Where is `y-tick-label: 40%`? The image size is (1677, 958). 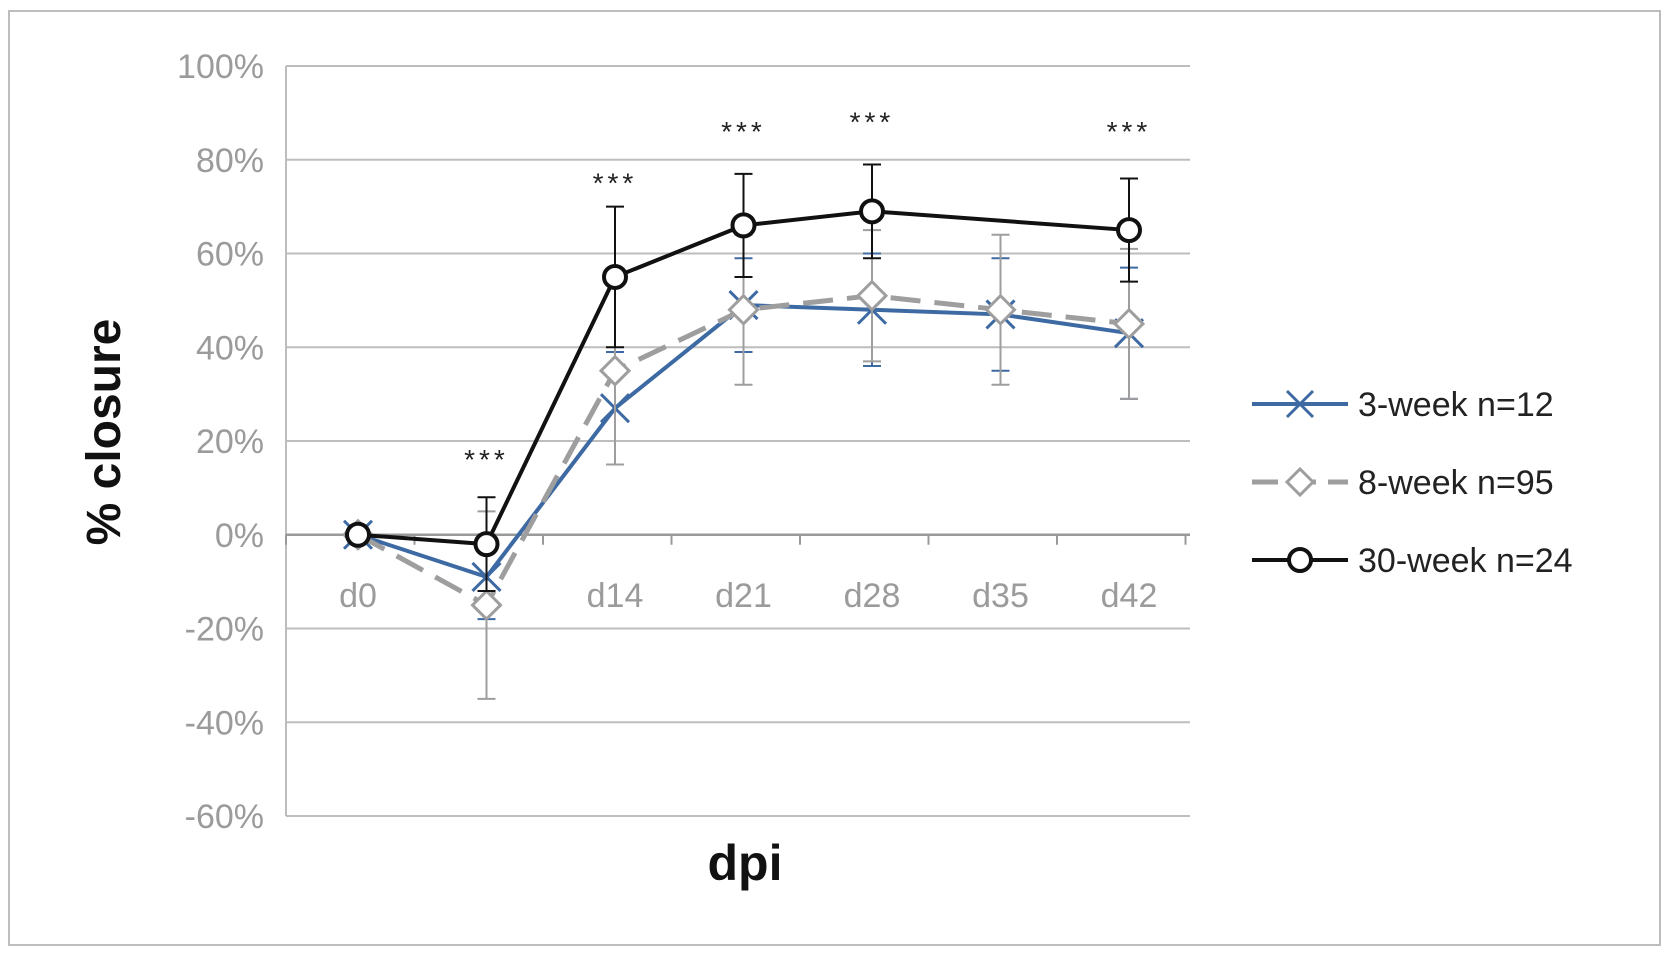 y-tick-label: 40% is located at coordinates (230, 348).